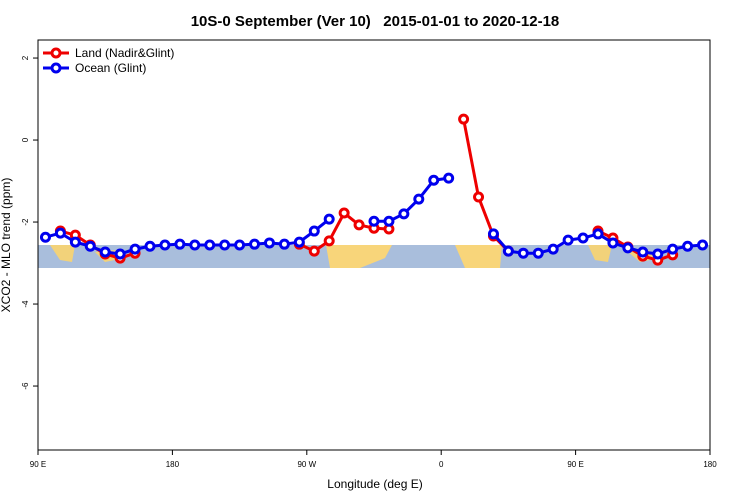 This screenshot has width=750, height=500. I want to click on y-tick-label: 0, so click(25, 139).